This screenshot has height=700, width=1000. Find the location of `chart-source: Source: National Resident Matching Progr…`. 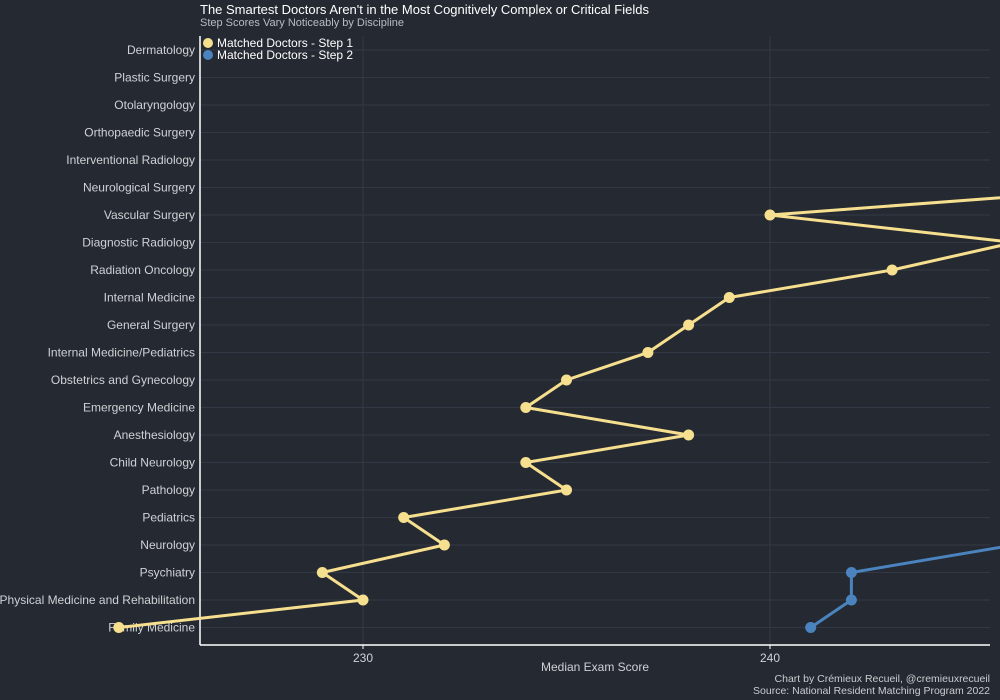

chart-source: Source: National Resident Matching Progr… is located at coordinates (871, 691).